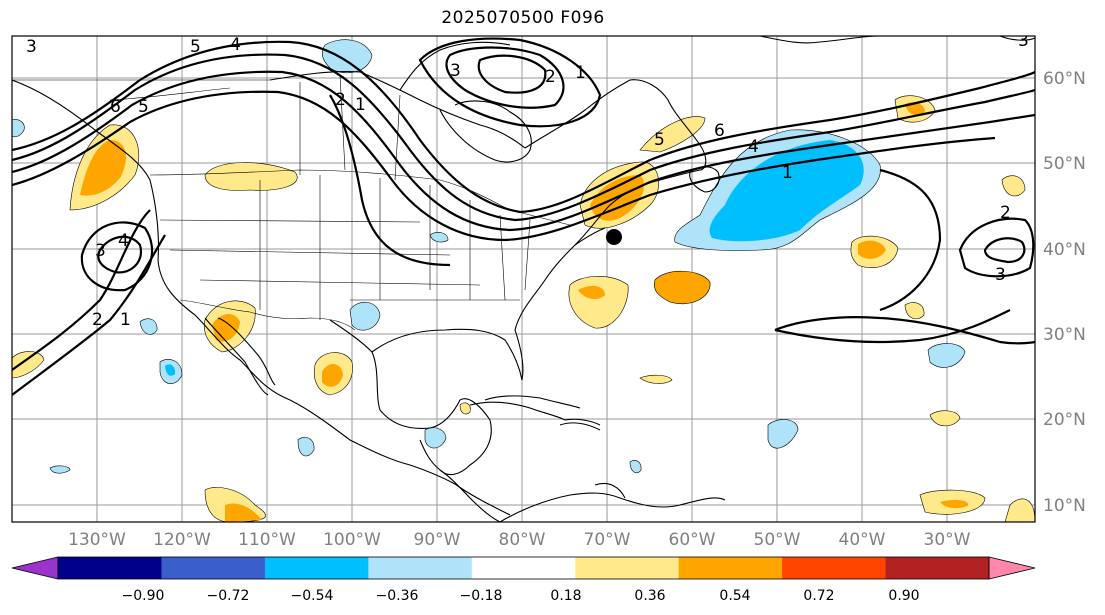 This screenshot has height=615, width=1105. I want to click on colorbar-tick-label: −0.90, so click(143, 596).